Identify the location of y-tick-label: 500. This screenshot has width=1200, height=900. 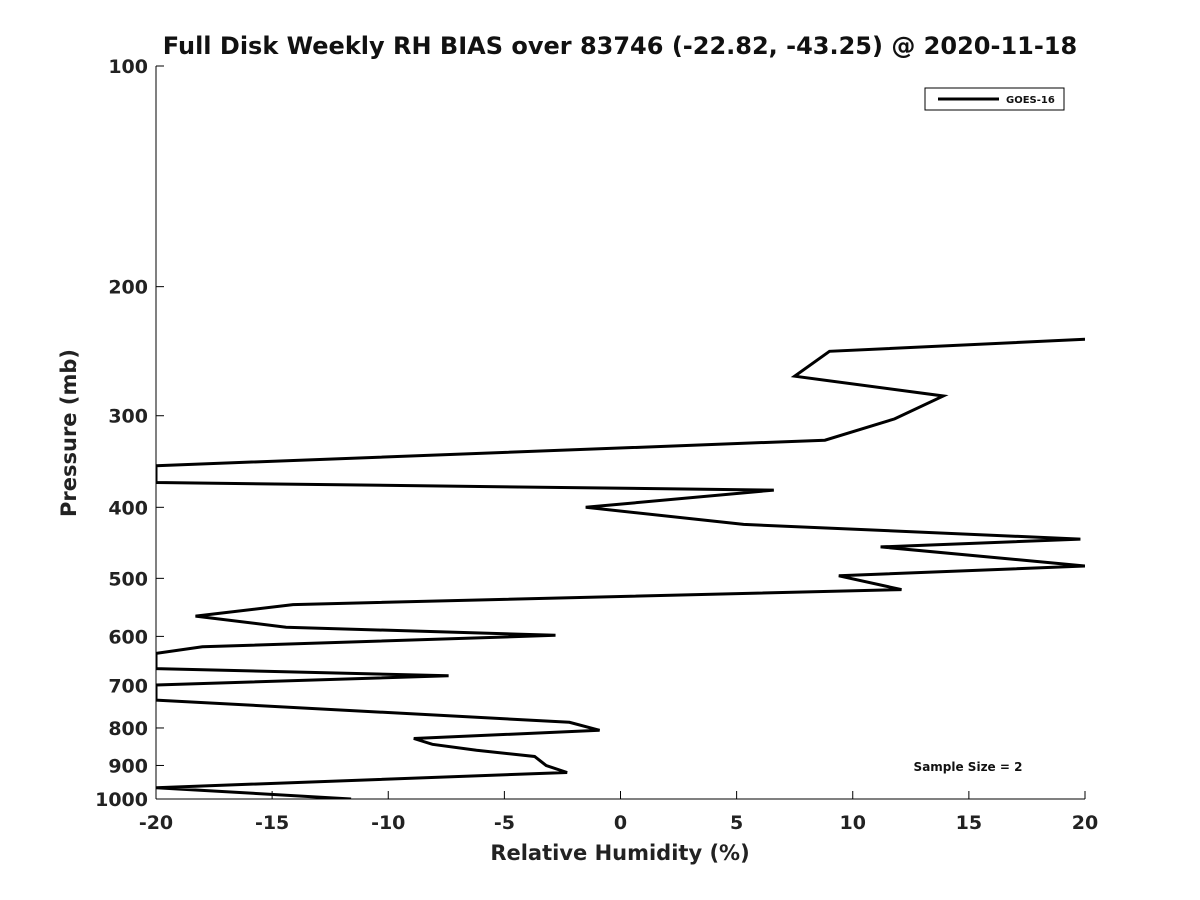
(128, 579).